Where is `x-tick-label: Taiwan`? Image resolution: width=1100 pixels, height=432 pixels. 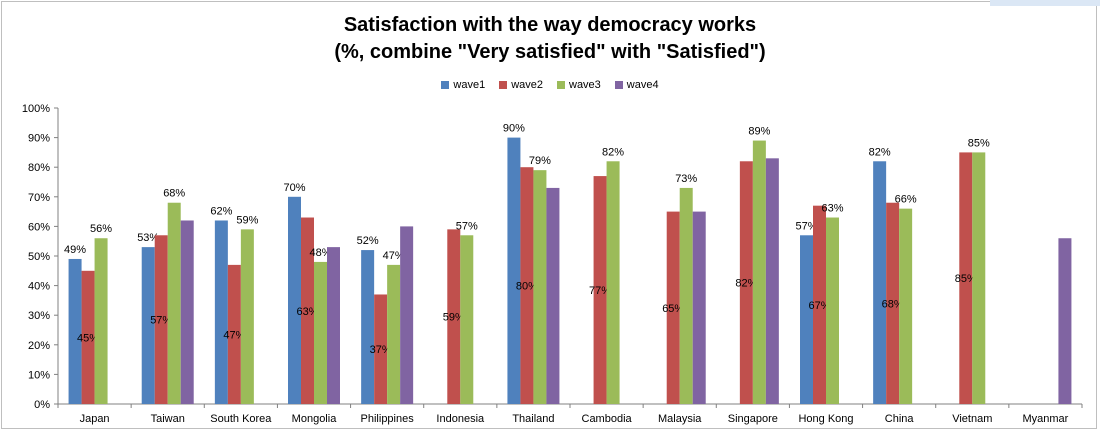 x-tick-label: Taiwan is located at coordinates (168, 419).